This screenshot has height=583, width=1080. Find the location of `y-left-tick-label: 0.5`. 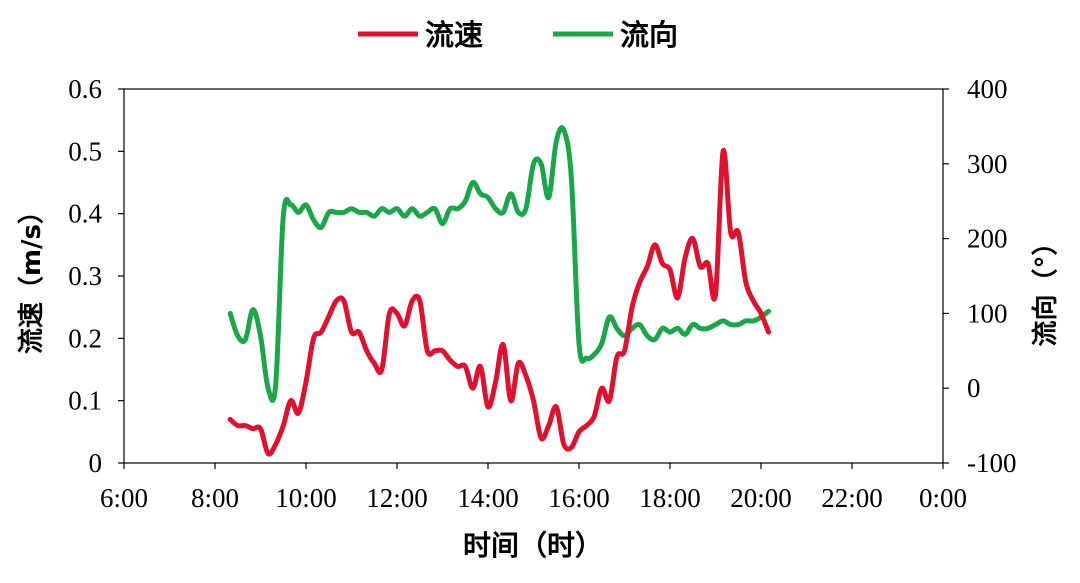

y-left-tick-label: 0.5 is located at coordinates (85, 151).